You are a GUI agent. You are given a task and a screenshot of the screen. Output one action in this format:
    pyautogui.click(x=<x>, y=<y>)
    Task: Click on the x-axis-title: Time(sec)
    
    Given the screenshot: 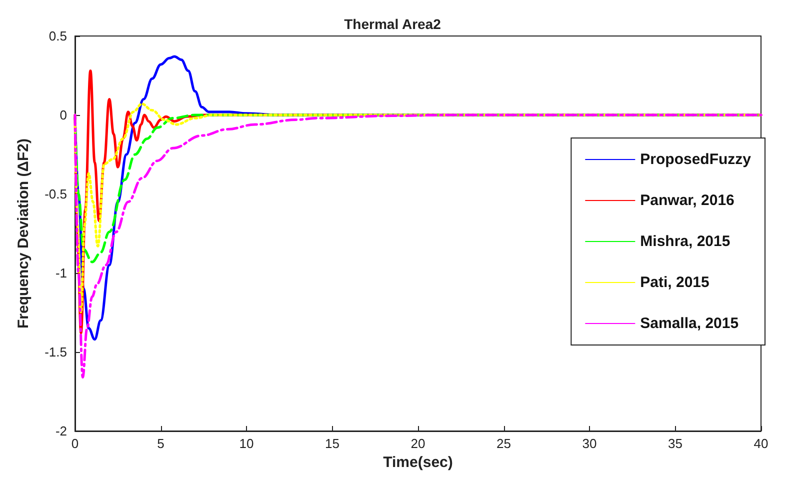 What is the action you would take?
    pyautogui.click(x=418, y=462)
    